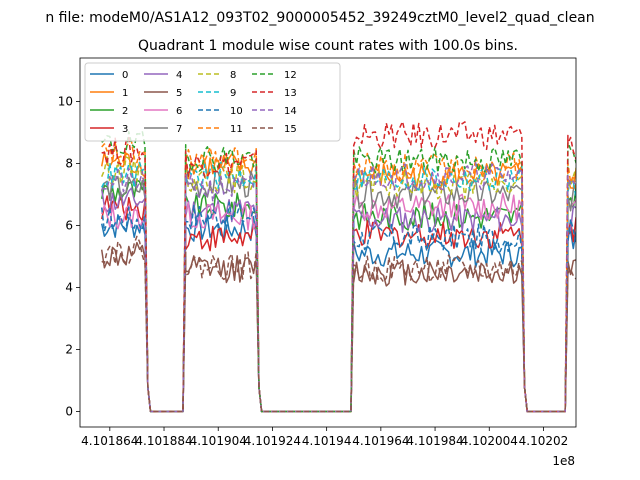  What do you see at coordinates (218, 441) in the screenshot?
I see `x-tick-label: 4.101904` at bounding box center [218, 441].